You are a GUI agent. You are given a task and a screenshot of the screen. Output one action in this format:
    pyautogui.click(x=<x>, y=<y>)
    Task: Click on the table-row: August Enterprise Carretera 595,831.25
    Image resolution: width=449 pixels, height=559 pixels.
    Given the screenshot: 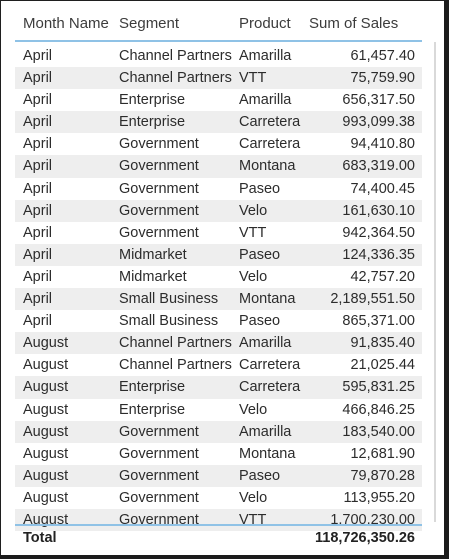 What is the action you would take?
    pyautogui.click(x=218, y=387)
    